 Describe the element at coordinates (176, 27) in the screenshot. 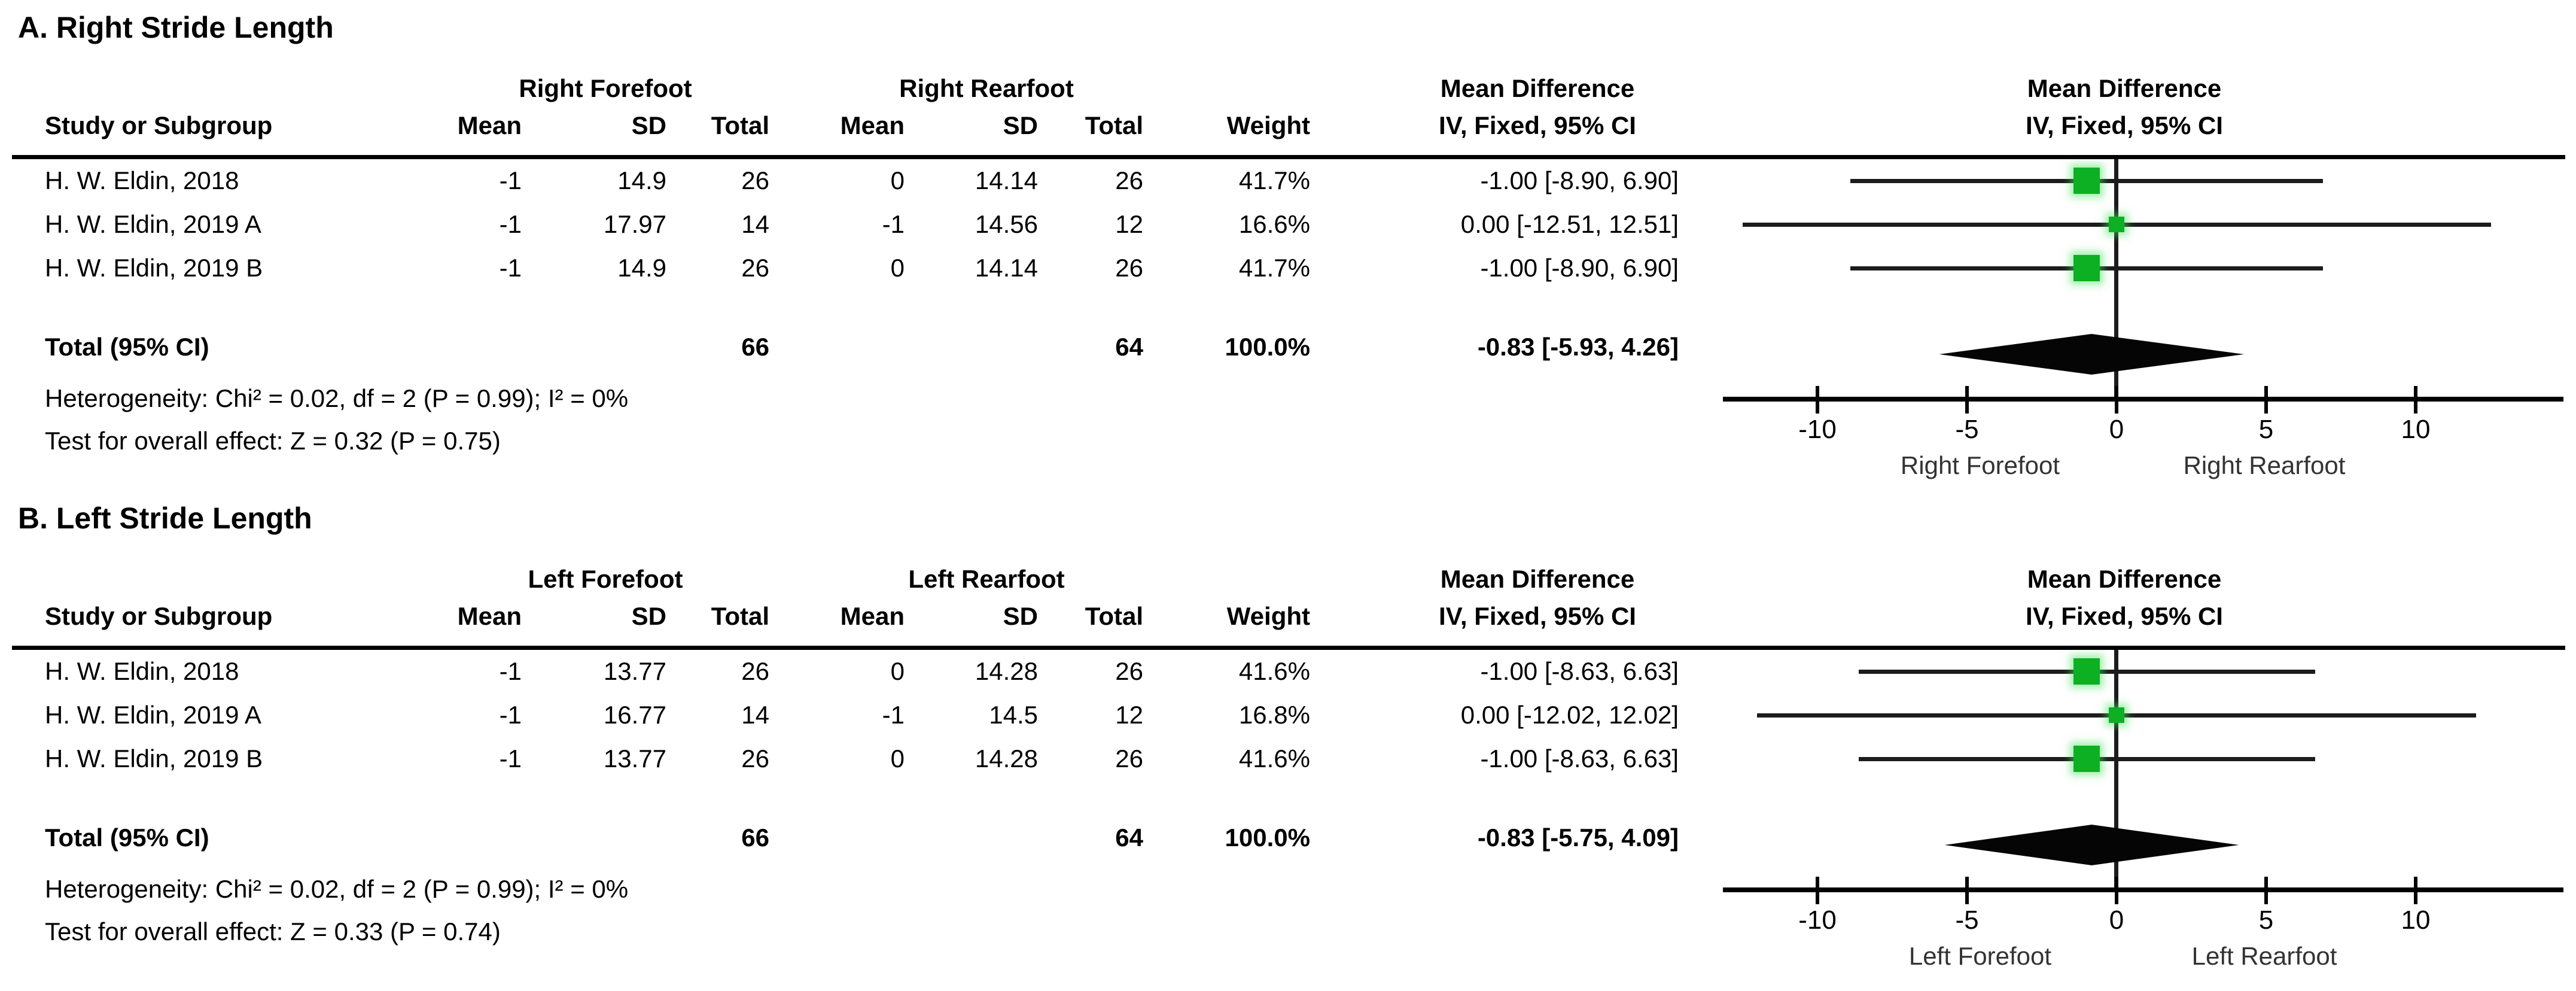

I see `panel-title: A. Right Stride Length` at that location.